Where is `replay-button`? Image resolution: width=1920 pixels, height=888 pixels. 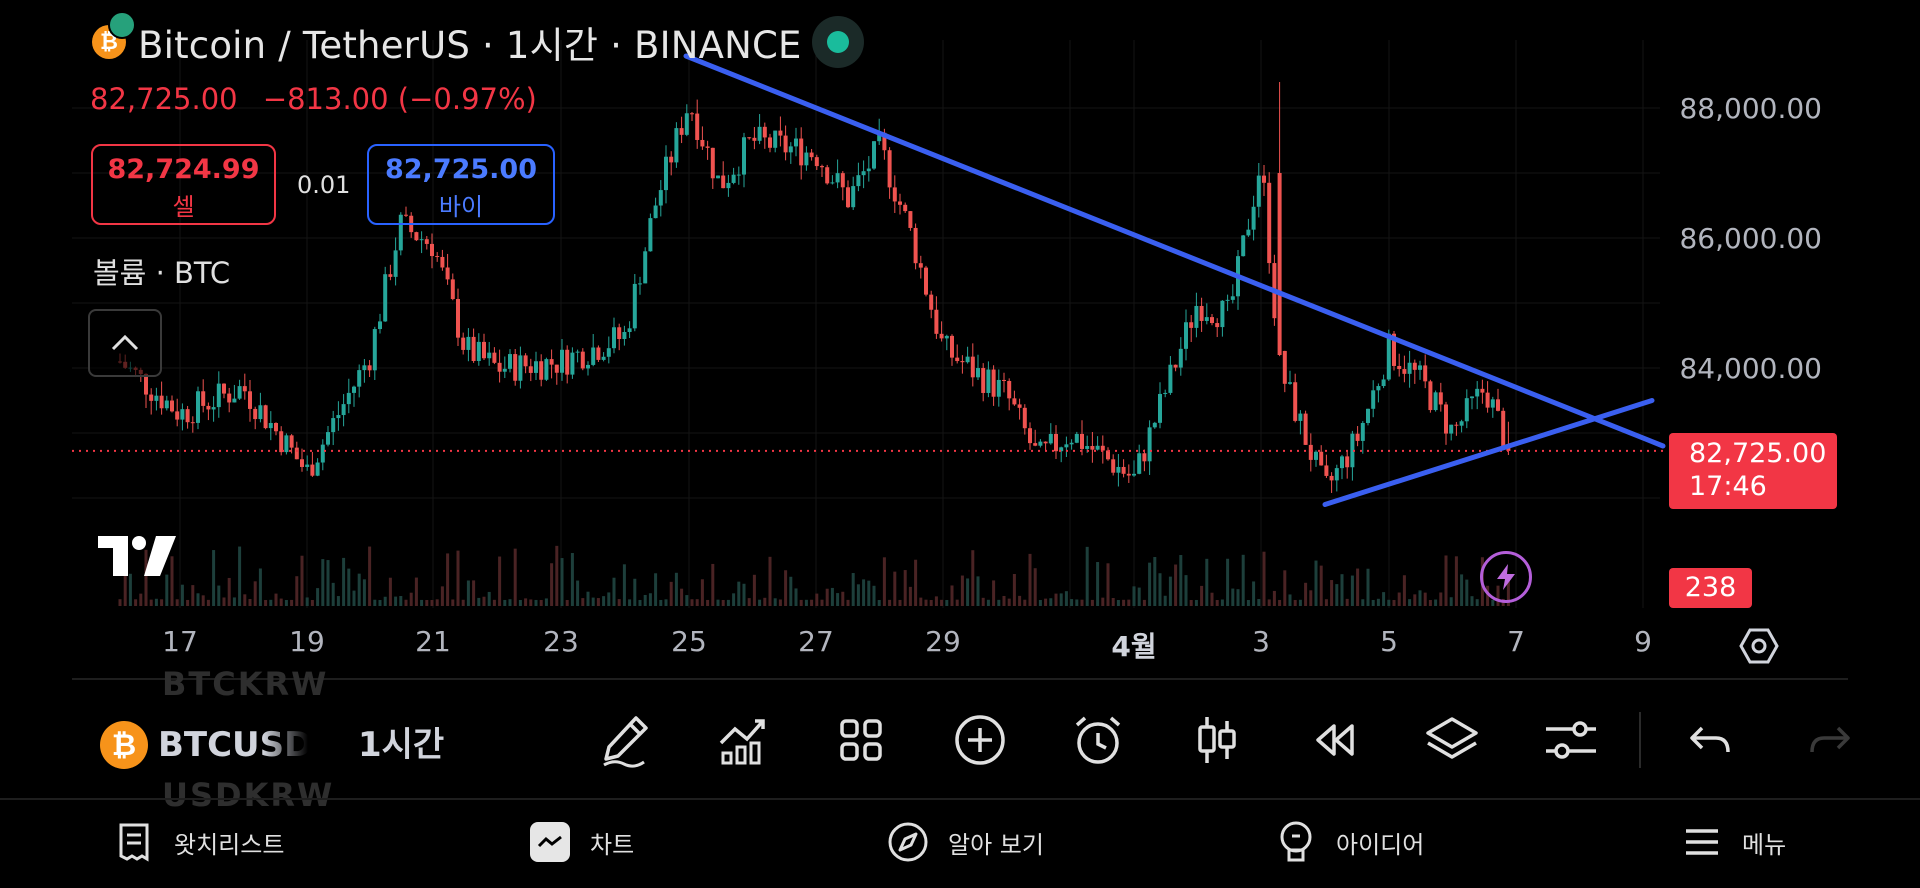 replay-button is located at coordinates (1335, 740).